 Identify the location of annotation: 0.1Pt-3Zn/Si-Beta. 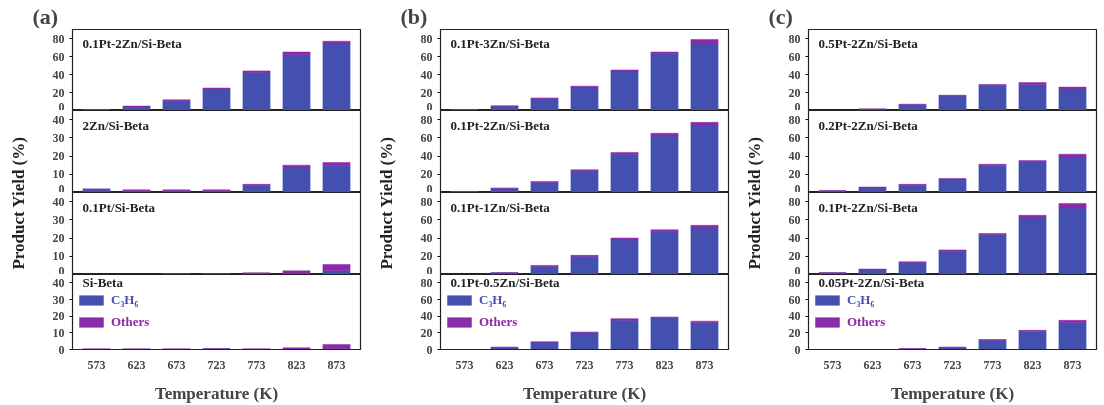
(500, 43).